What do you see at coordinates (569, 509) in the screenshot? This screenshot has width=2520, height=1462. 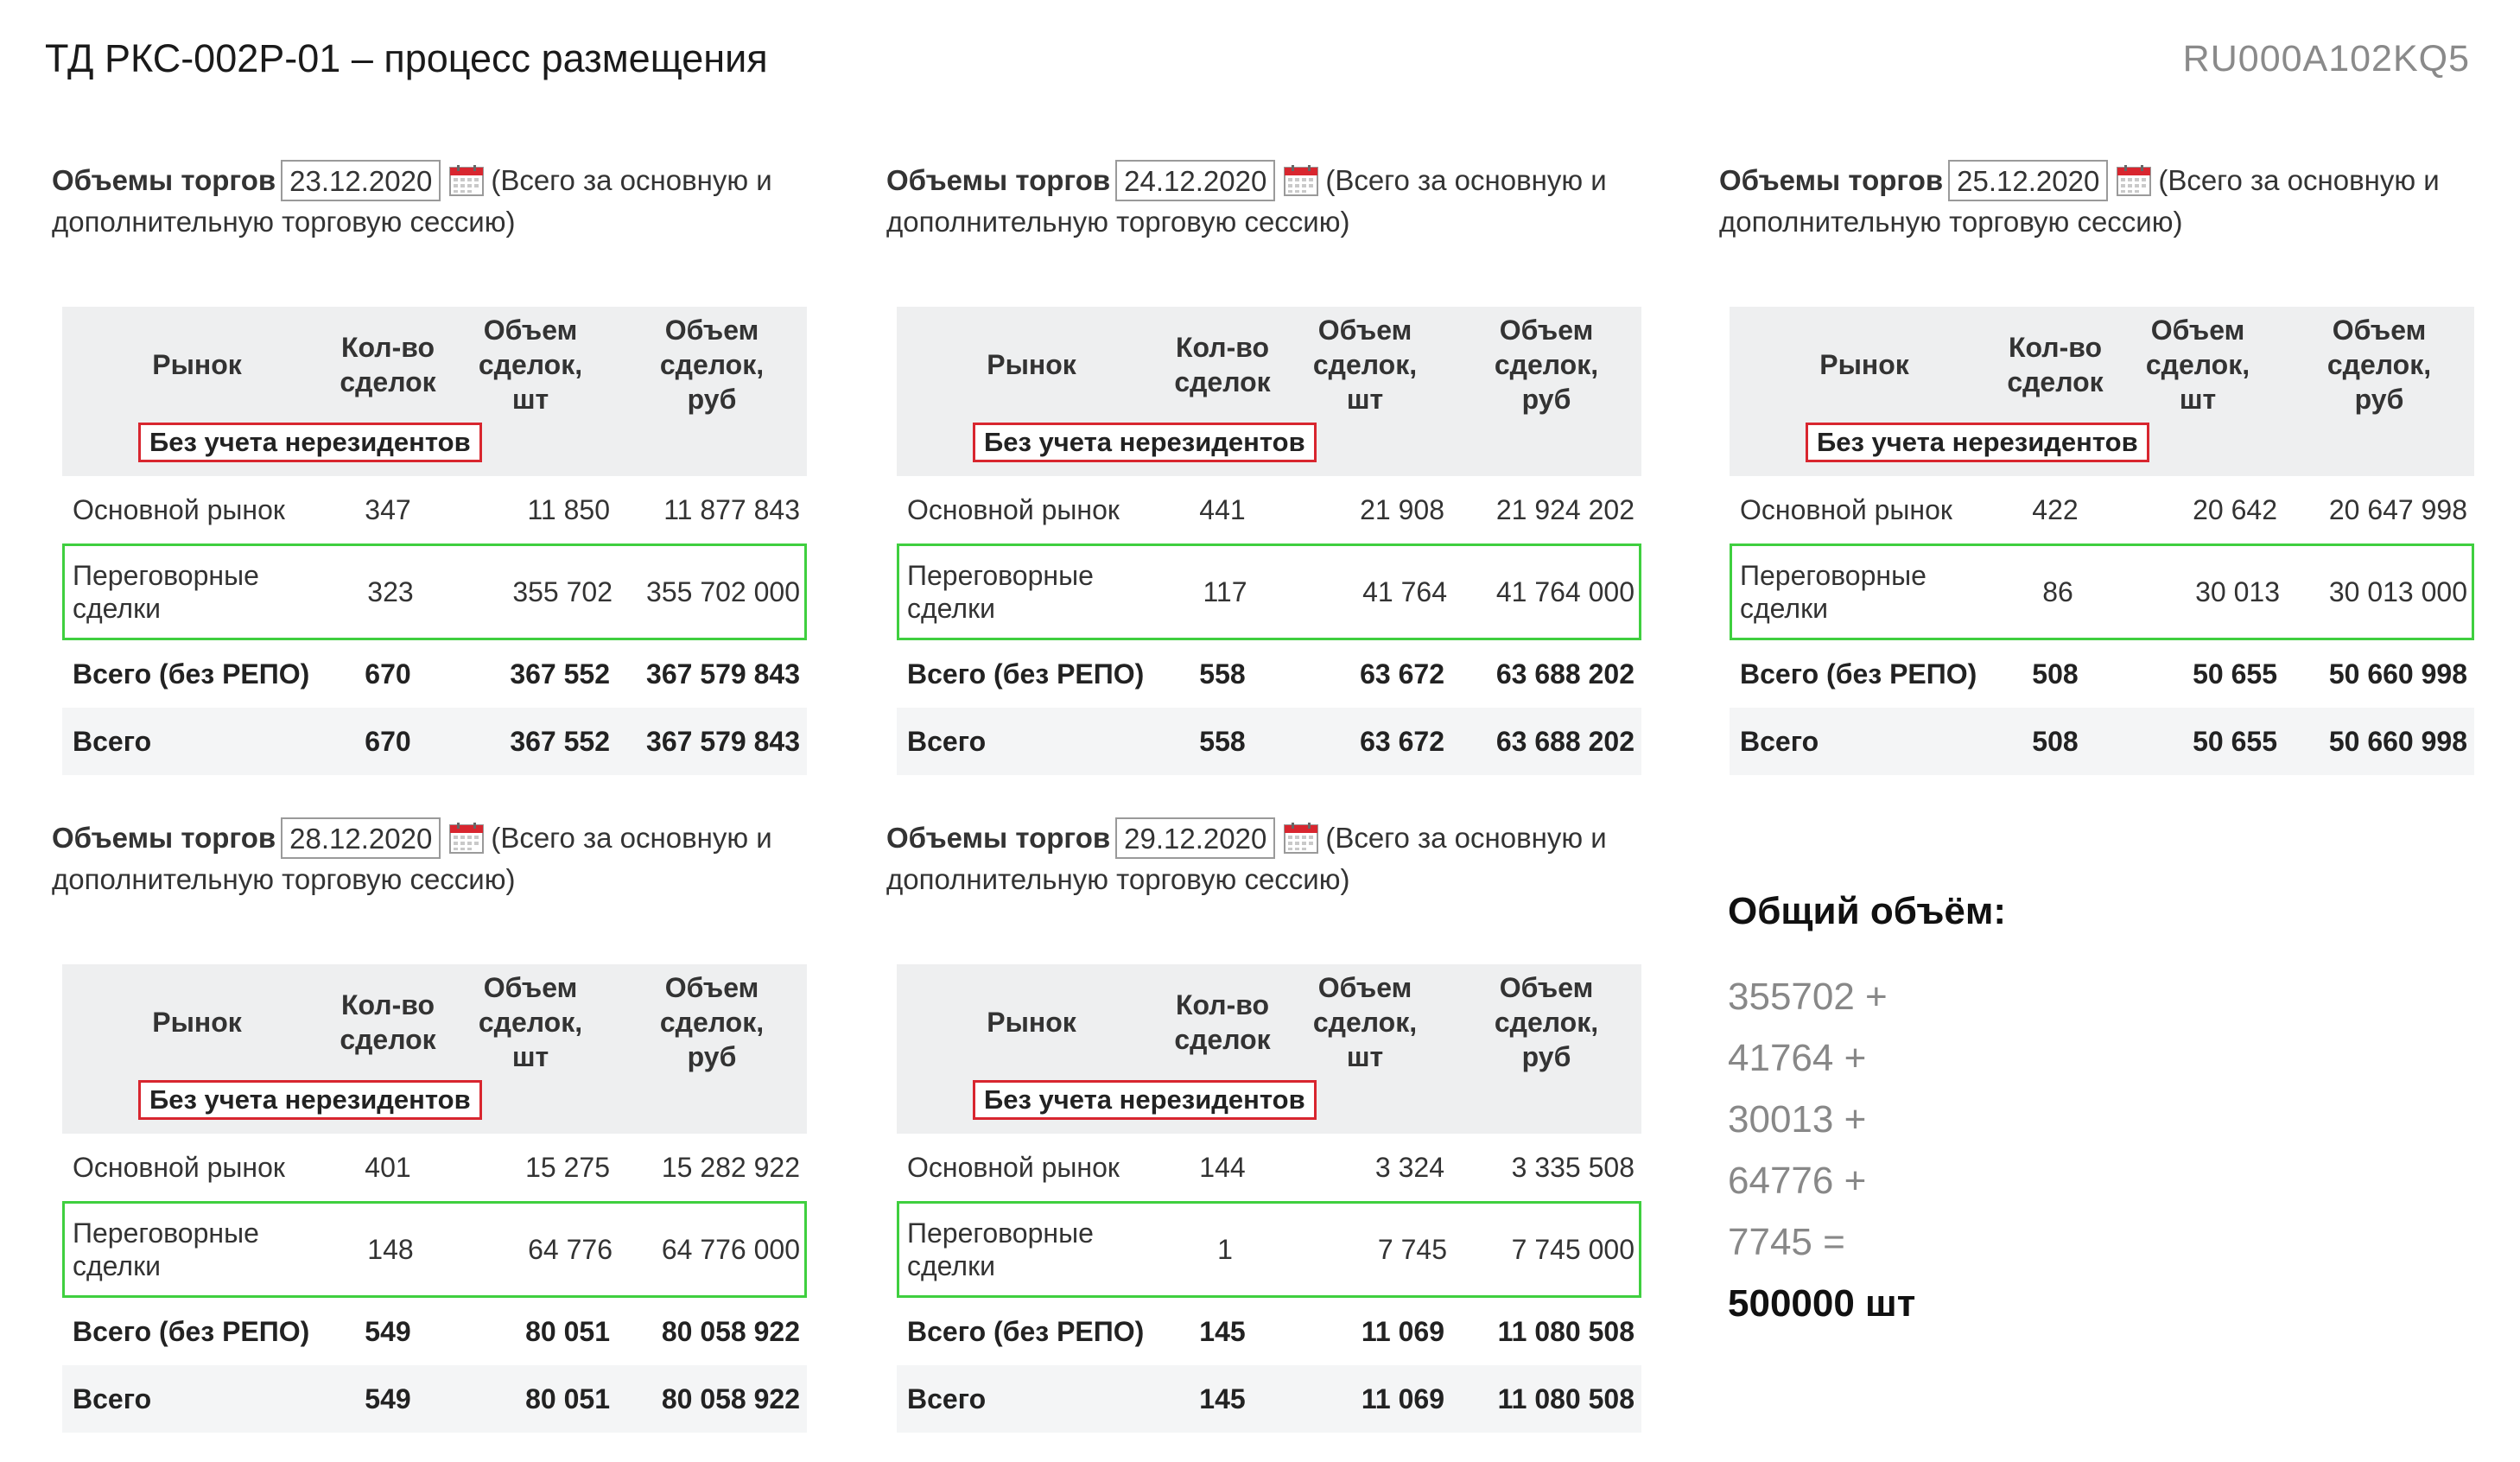 I see `volume-pcs: 11 850` at bounding box center [569, 509].